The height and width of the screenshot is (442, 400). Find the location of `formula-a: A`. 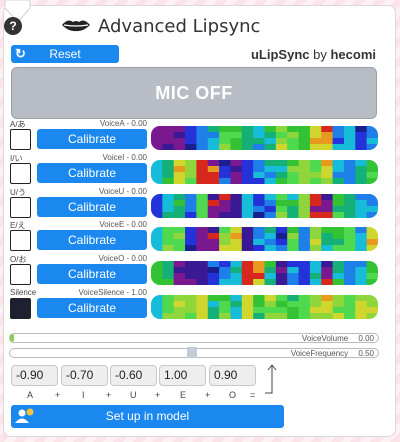

formula-a: A is located at coordinates (30, 395).